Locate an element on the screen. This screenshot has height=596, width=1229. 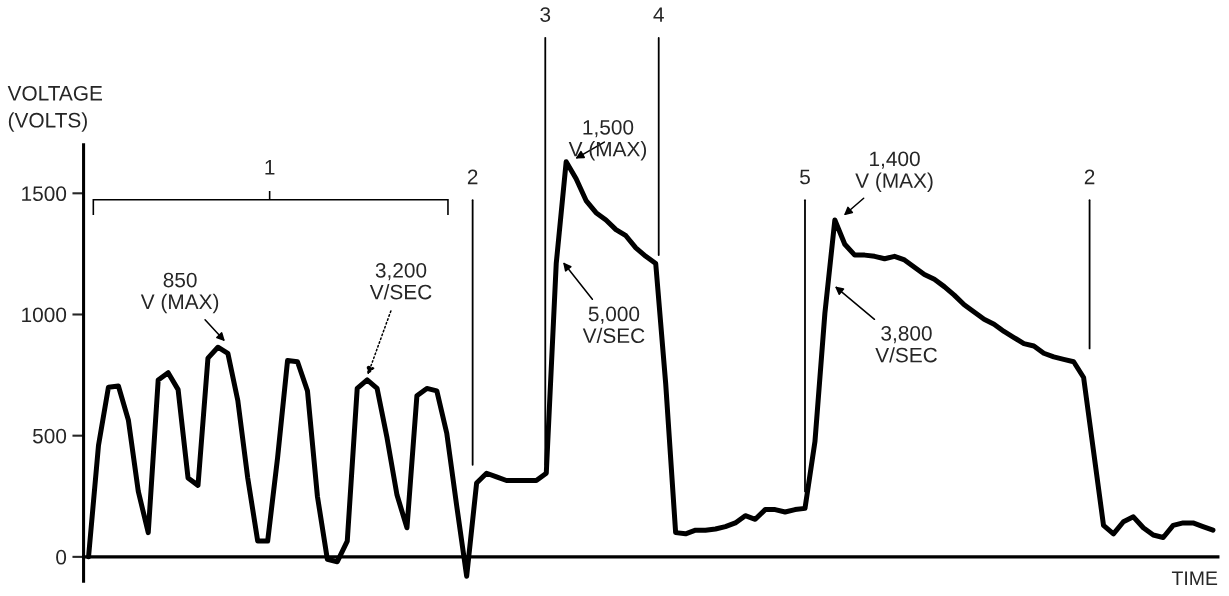
annotation: 1,500 V (MAX) is located at coordinates (607, 140).